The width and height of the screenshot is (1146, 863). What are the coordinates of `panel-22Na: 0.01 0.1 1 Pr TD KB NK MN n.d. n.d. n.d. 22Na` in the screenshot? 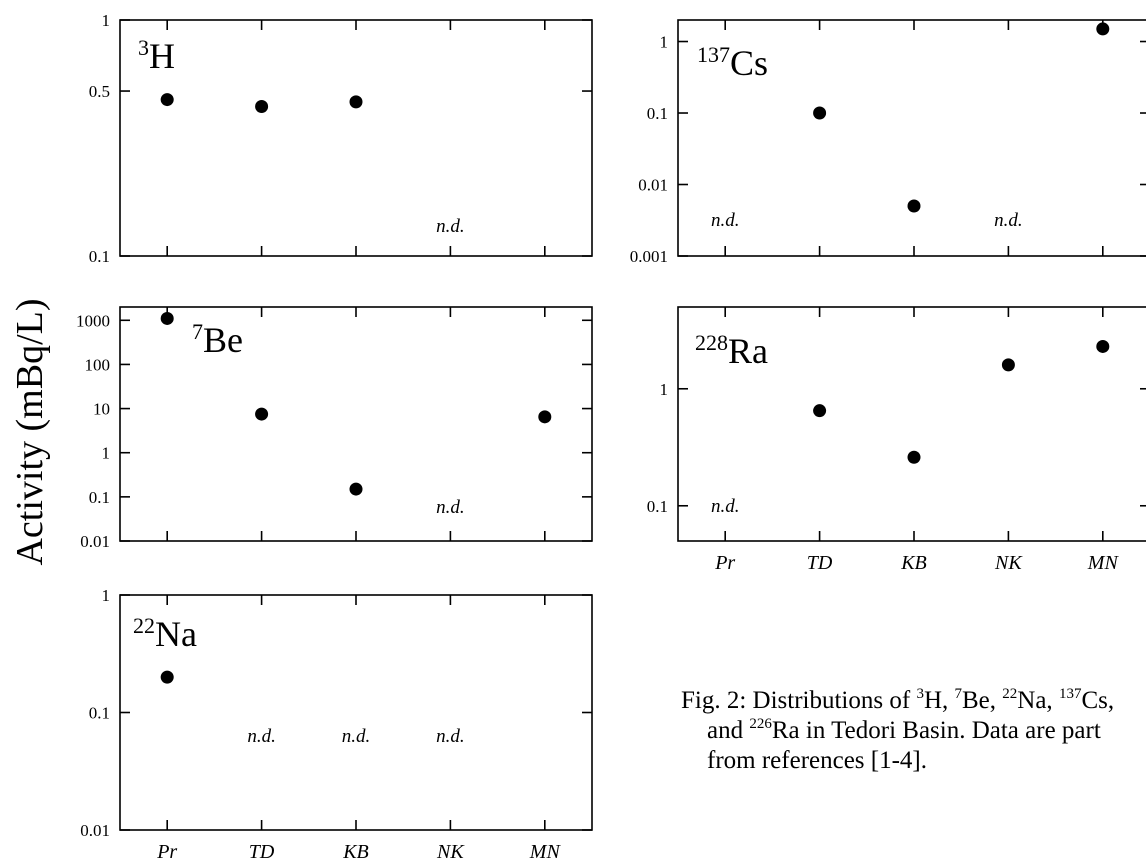 It's located at (336, 724).